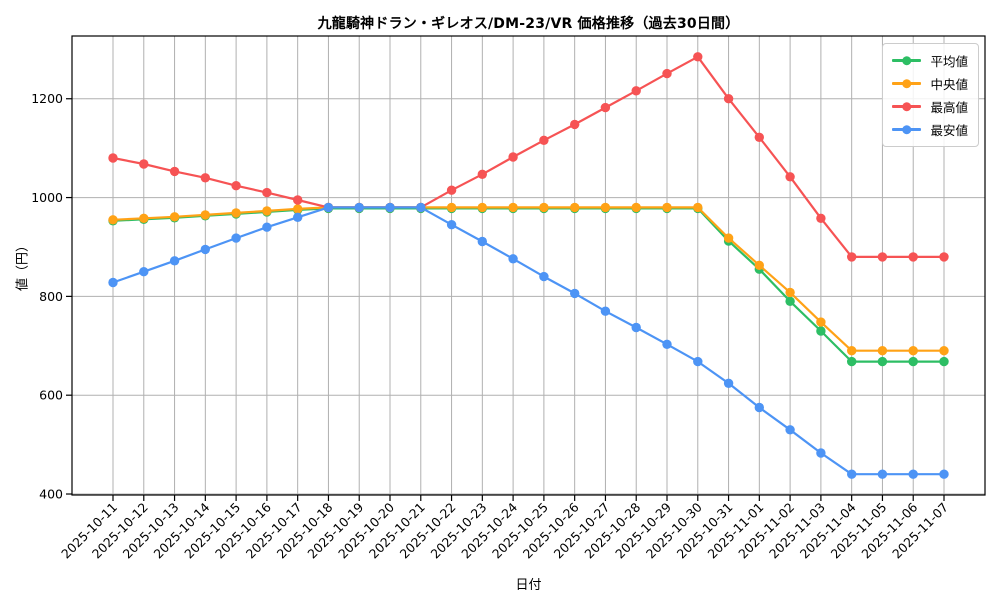 Image resolution: width=1000 pixels, height=600 pixels. I want to click on y-tick-label: 800, so click(51, 296).